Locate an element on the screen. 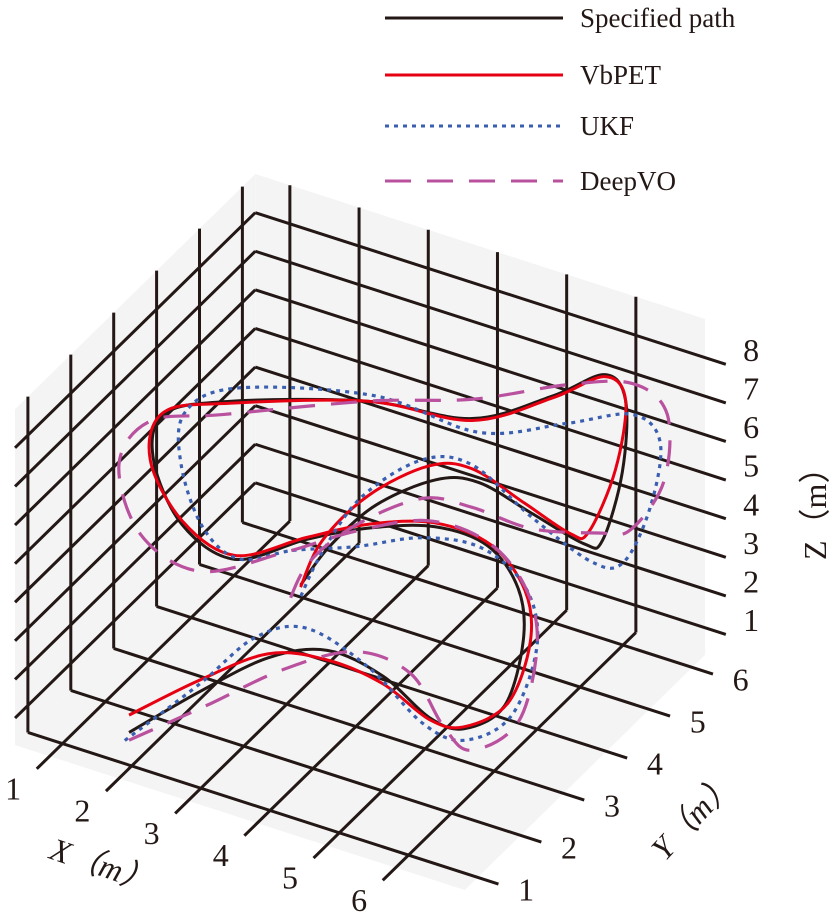  y-tick-label-2: 2 is located at coordinates (569, 847).